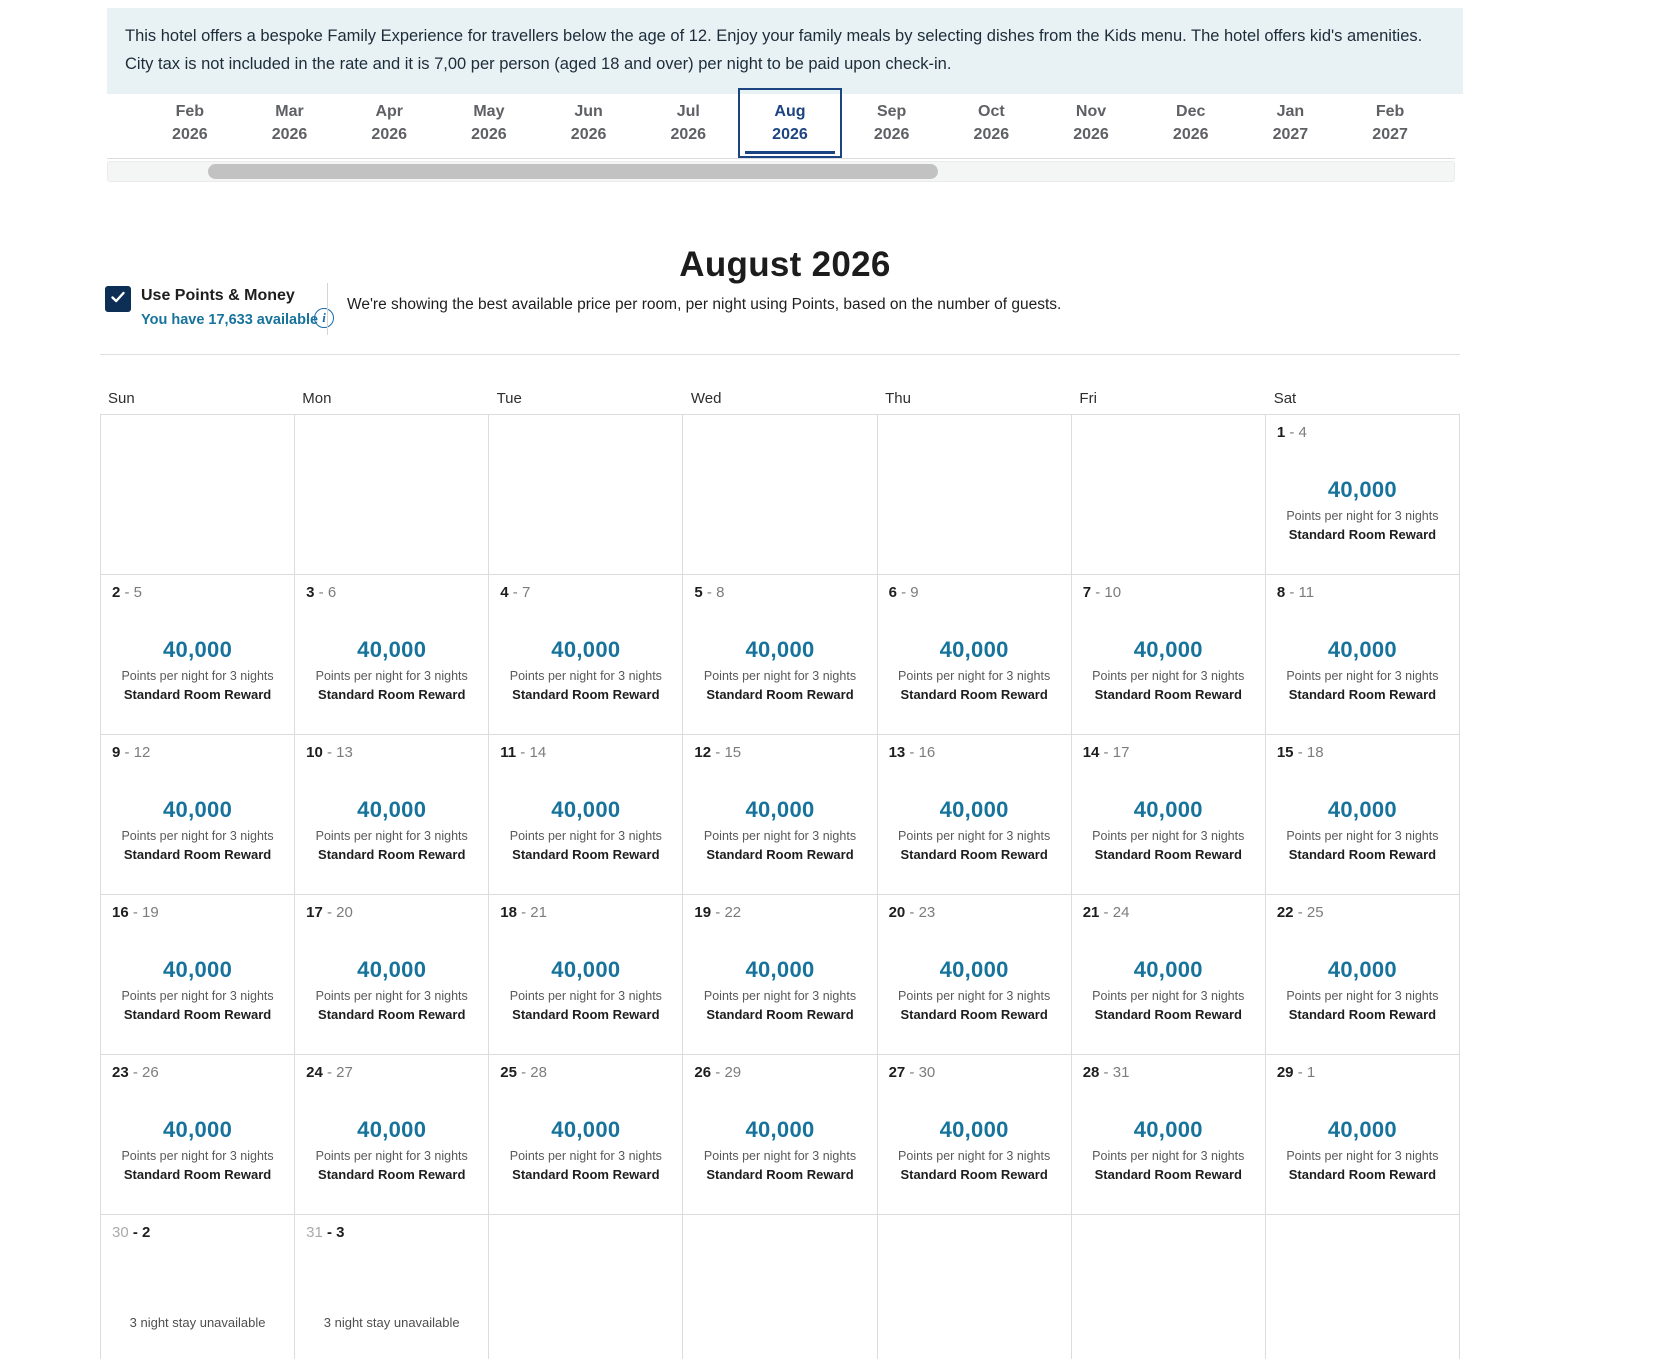  I want to click on stay-date-range: 4 - 7, so click(515, 592).